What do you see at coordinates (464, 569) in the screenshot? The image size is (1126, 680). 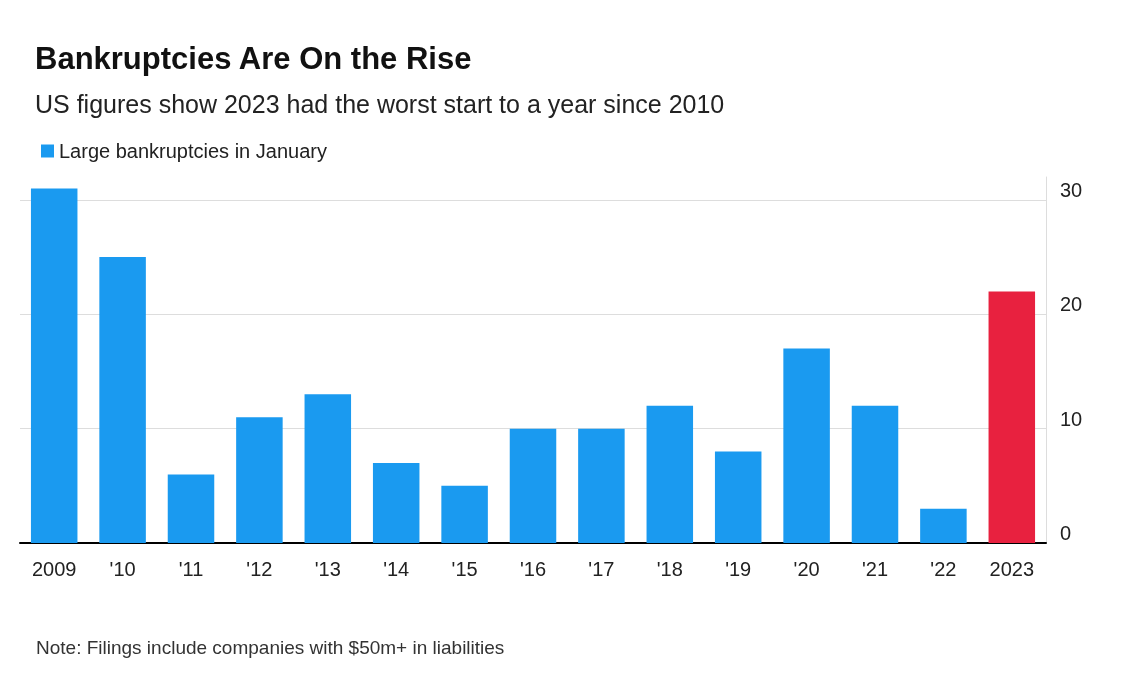 I see `x-tick-label: '15` at bounding box center [464, 569].